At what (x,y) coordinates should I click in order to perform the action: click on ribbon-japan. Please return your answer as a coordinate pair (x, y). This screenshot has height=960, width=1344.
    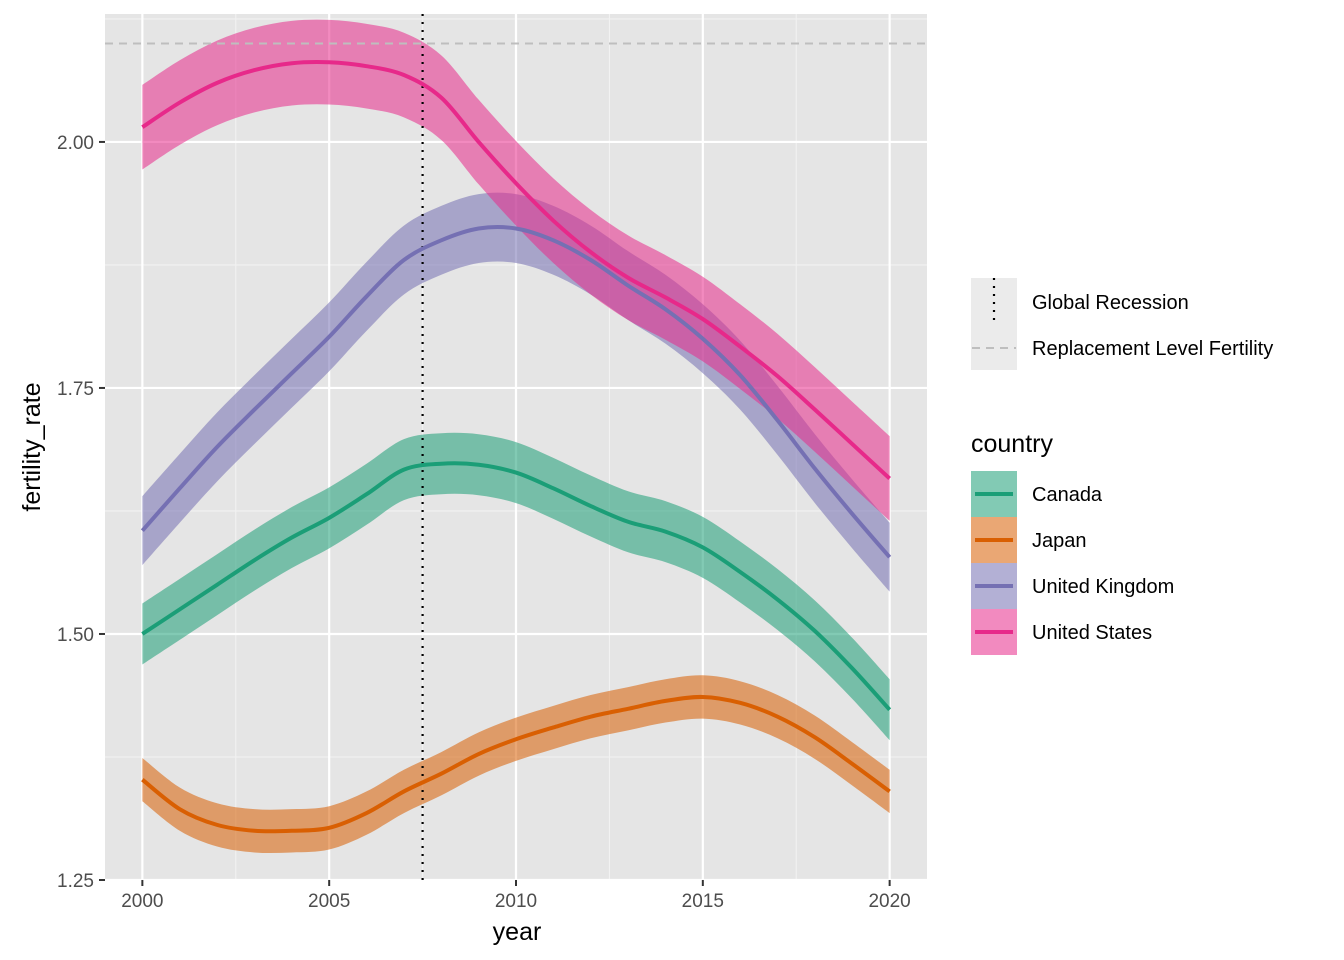
    Looking at the image, I should click on (516, 764).